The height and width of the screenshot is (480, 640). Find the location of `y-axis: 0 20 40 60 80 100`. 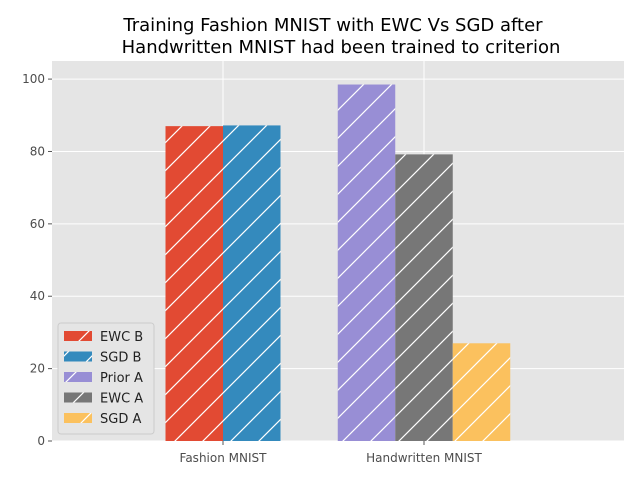

y-axis: 0 20 40 60 80 100 is located at coordinates (37, 260).